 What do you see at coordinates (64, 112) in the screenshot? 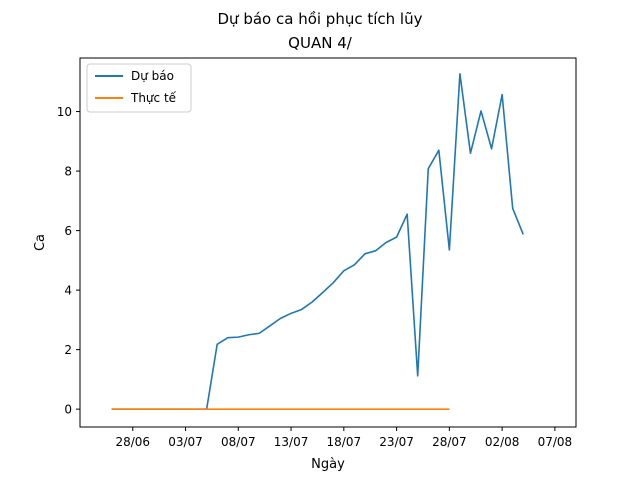
I see `y-tick-label: 10` at bounding box center [64, 112].